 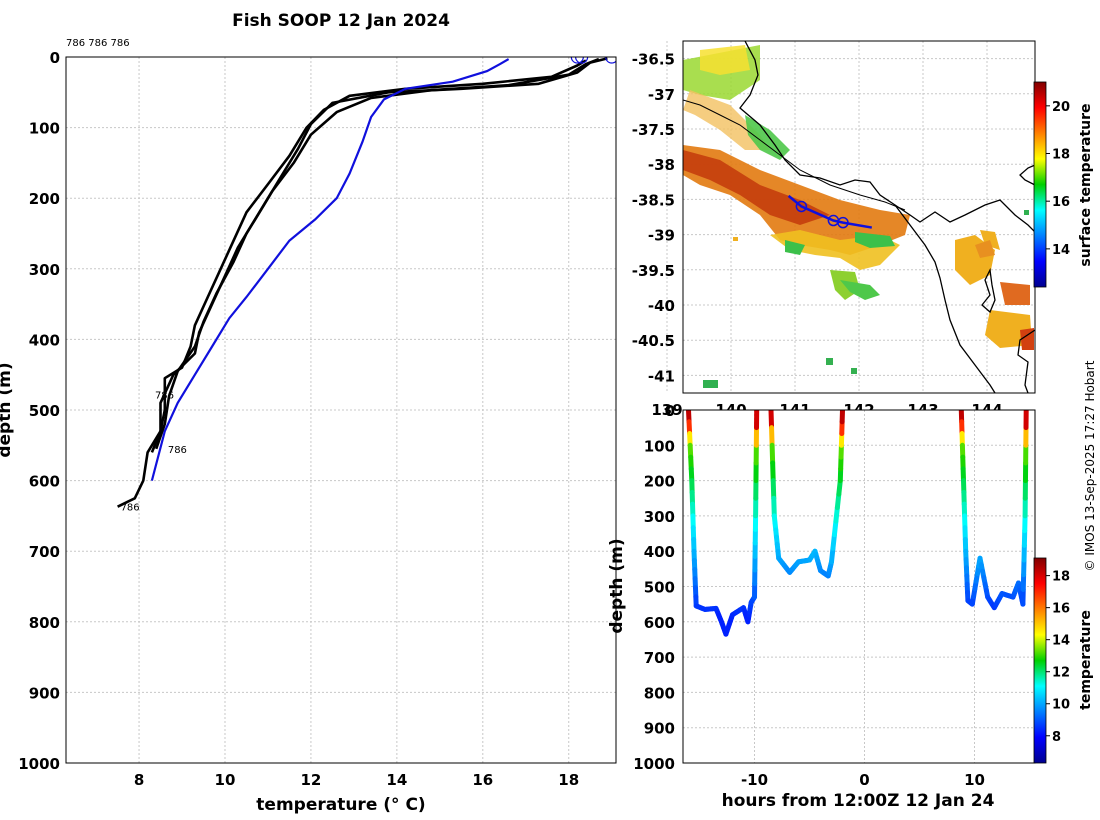 I want to click on temperature-colorbar-tick-label: 14, so click(x=1061, y=641).